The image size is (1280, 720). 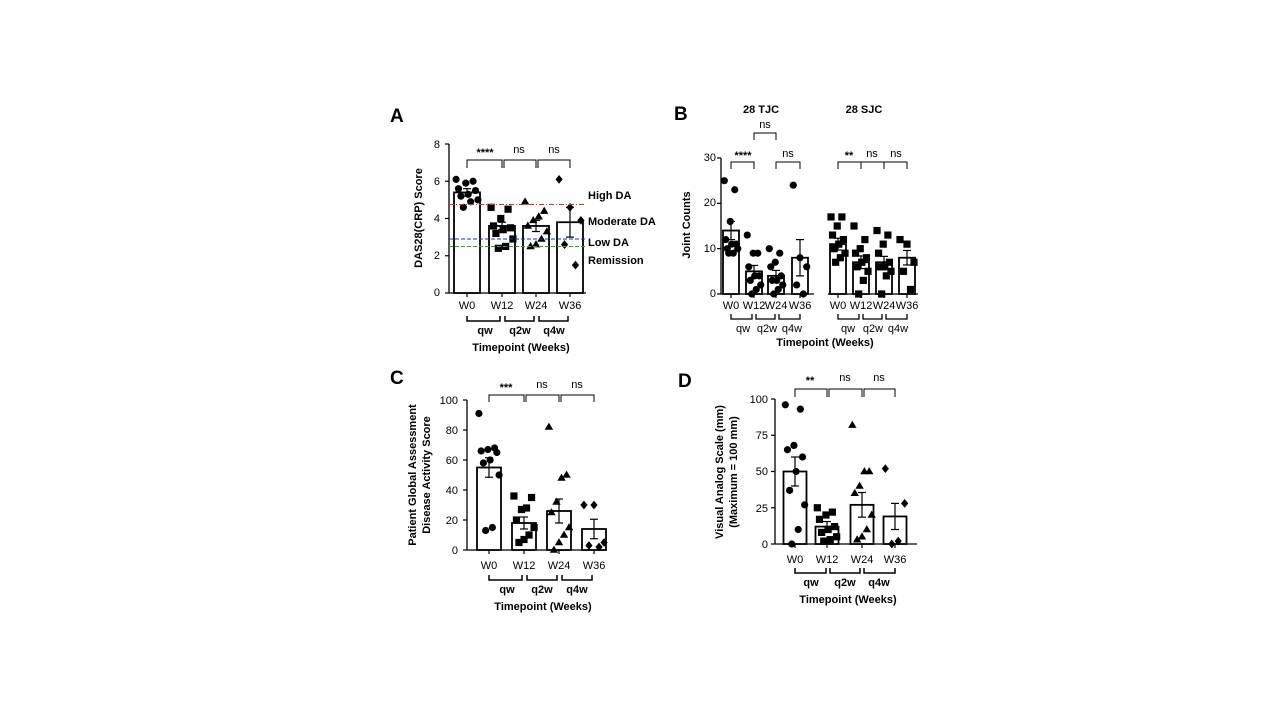 I want to click on ref-label-remission: Remission, so click(x=616, y=261).